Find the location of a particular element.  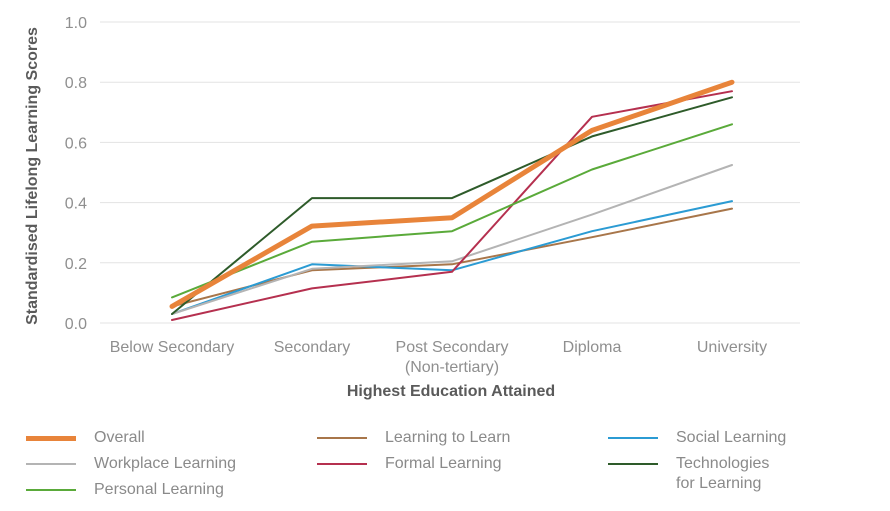

y-tick-label: 1.0 is located at coordinates (76, 23).